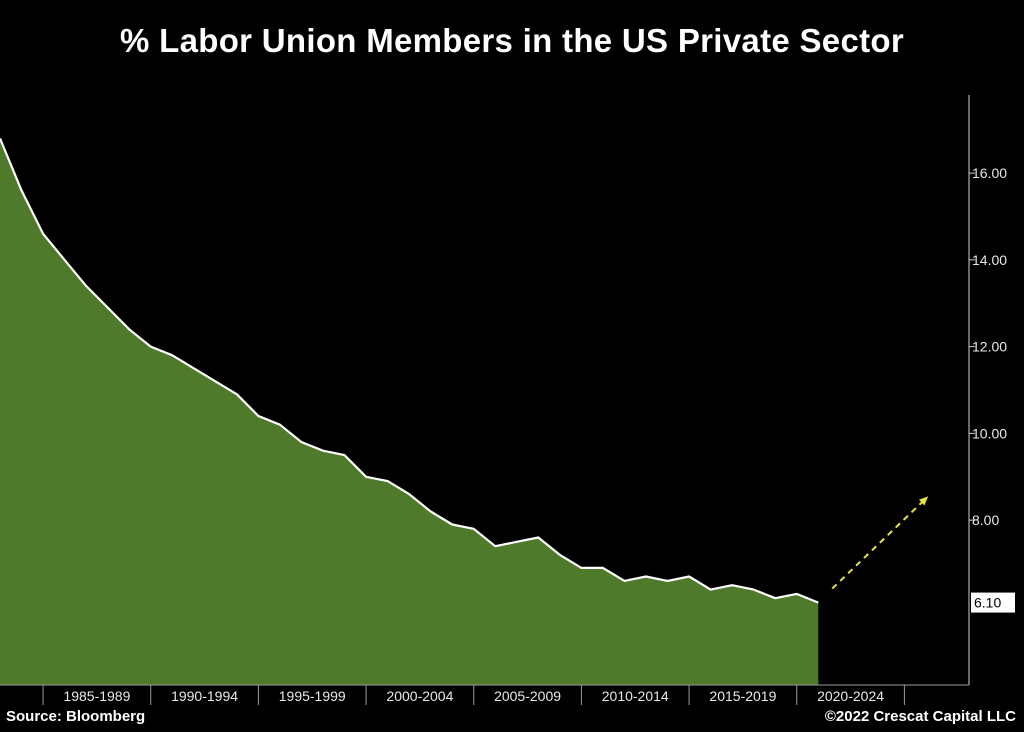 The image size is (1024, 732). What do you see at coordinates (989, 173) in the screenshot?
I see `y-tick-label: 16.00` at bounding box center [989, 173].